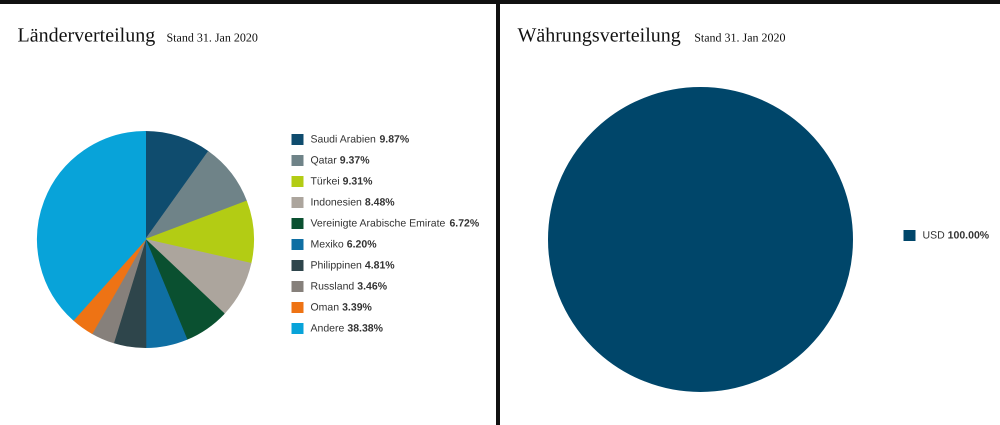  Describe the element at coordinates (969, 236) in the screenshot. I see `data-label: 100.00%` at that location.